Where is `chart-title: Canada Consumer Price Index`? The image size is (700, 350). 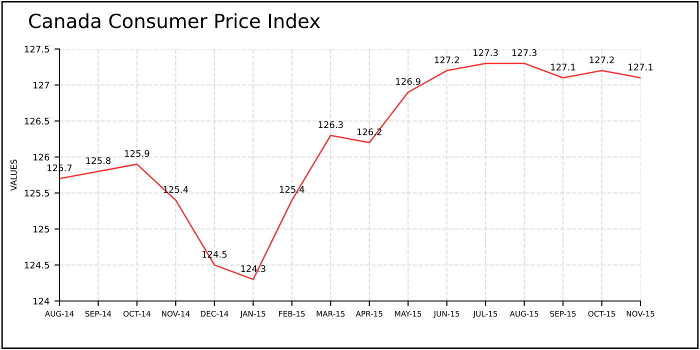 chart-title: Canada Consumer Price Index is located at coordinates (174, 20).